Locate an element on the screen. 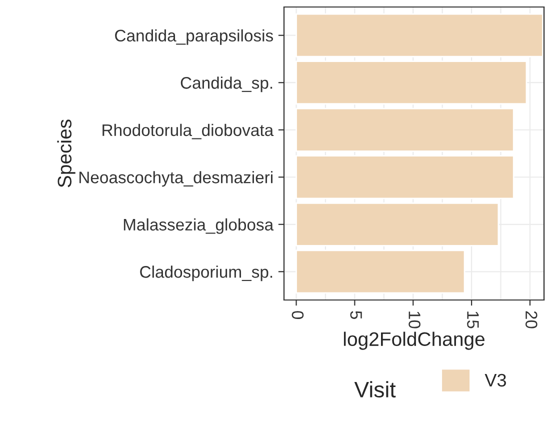 The width and height of the screenshot is (545, 421). x-tick-label: 15 is located at coordinates (473, 320).